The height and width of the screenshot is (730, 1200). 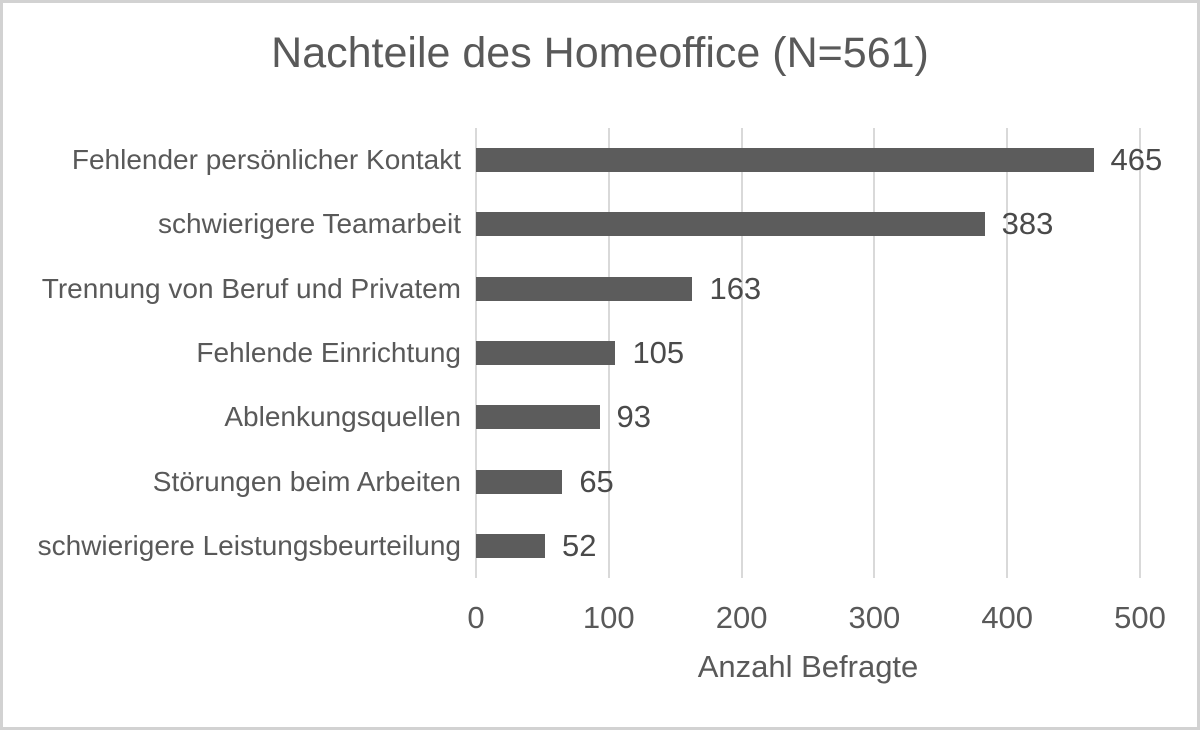 I want to click on category-label-4: Fehlende Einrichtung, so click(x=328, y=352).